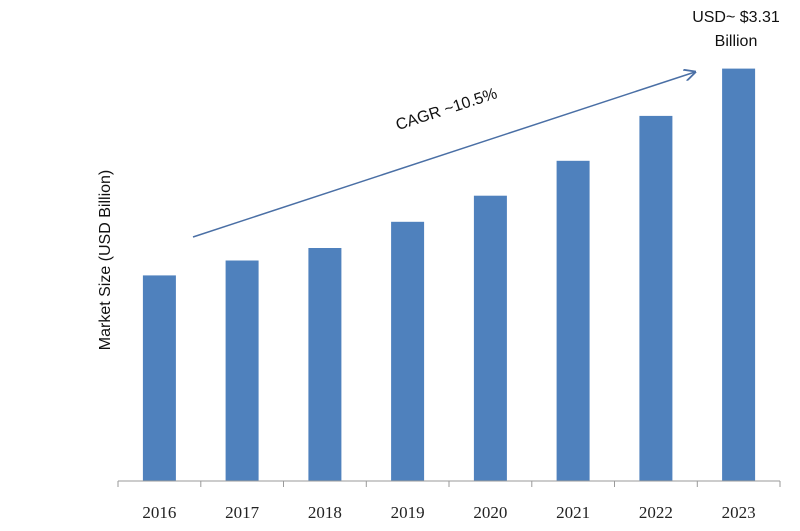 The height and width of the screenshot is (531, 800). I want to click on bar-2021, so click(573, 321).